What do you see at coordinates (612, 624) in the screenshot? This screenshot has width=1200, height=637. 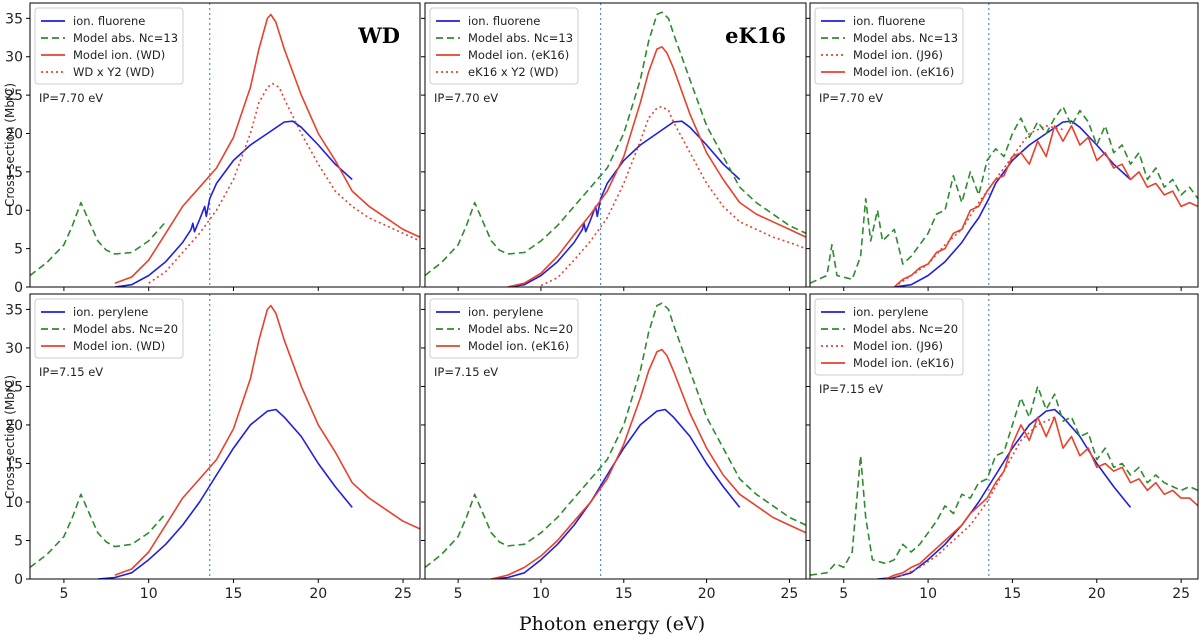 I see `x-axis-label: Photon energy (eV)` at bounding box center [612, 624].